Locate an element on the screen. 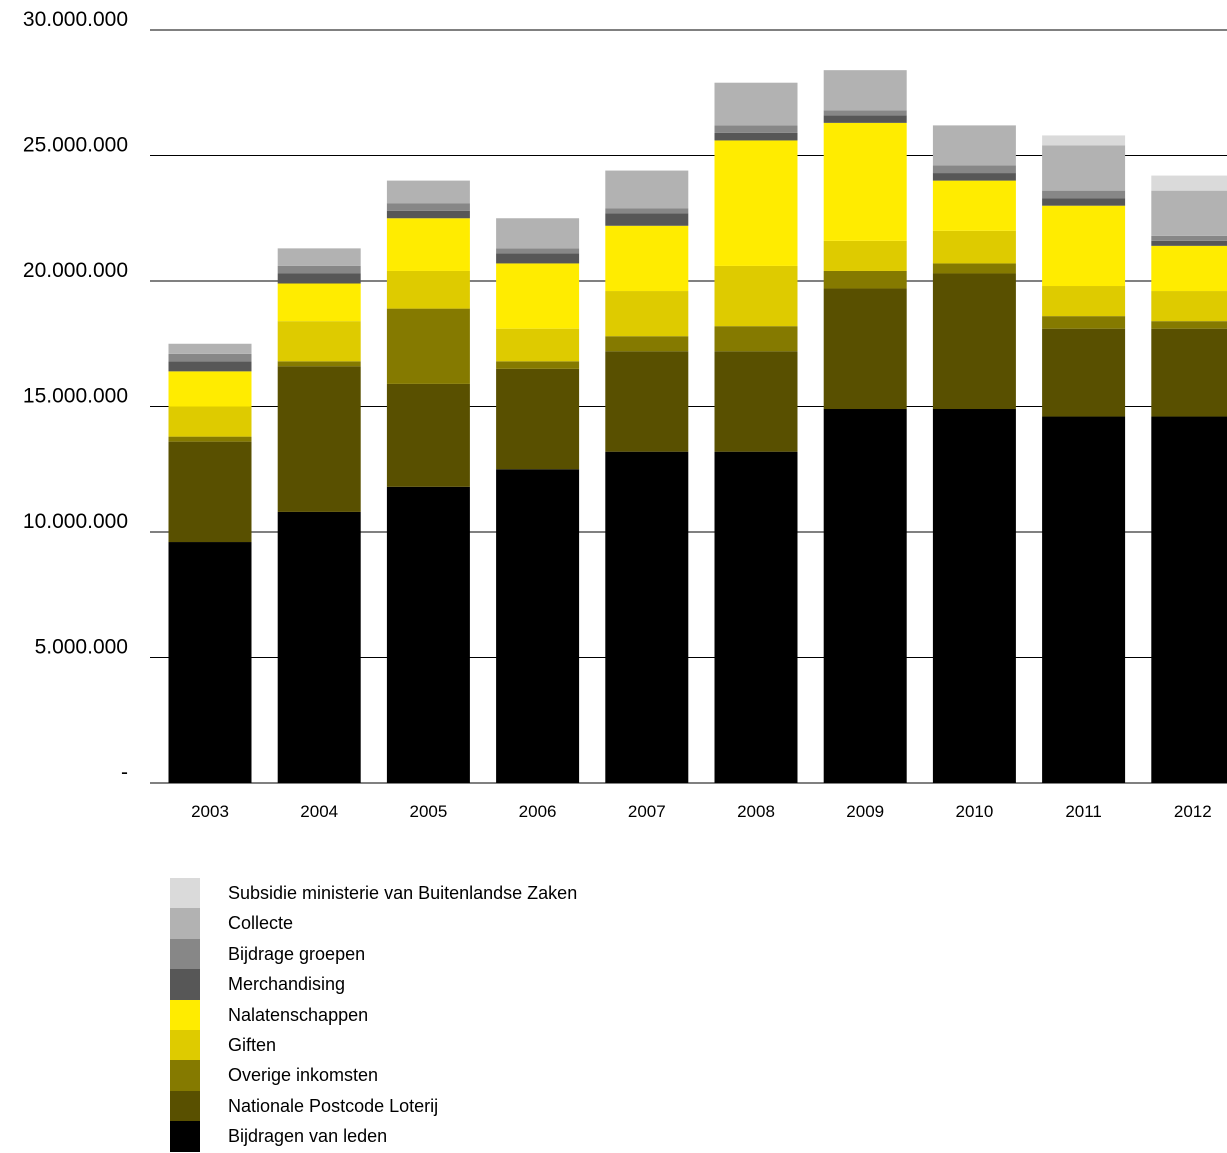  x-tick-label: 2006 is located at coordinates (538, 811).